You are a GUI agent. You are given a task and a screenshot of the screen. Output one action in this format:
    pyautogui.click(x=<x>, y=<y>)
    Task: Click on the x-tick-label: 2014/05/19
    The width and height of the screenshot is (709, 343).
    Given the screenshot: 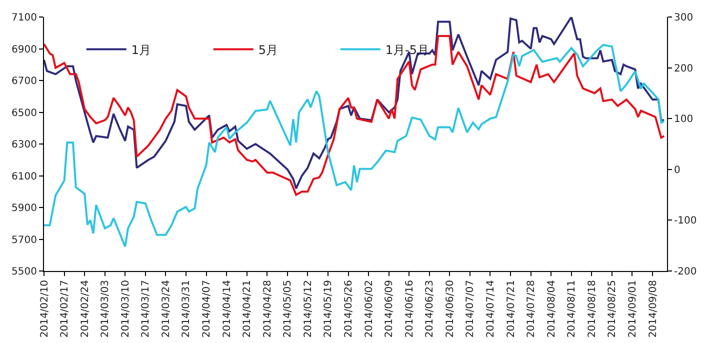 What is the action you would take?
    pyautogui.click(x=328, y=309)
    